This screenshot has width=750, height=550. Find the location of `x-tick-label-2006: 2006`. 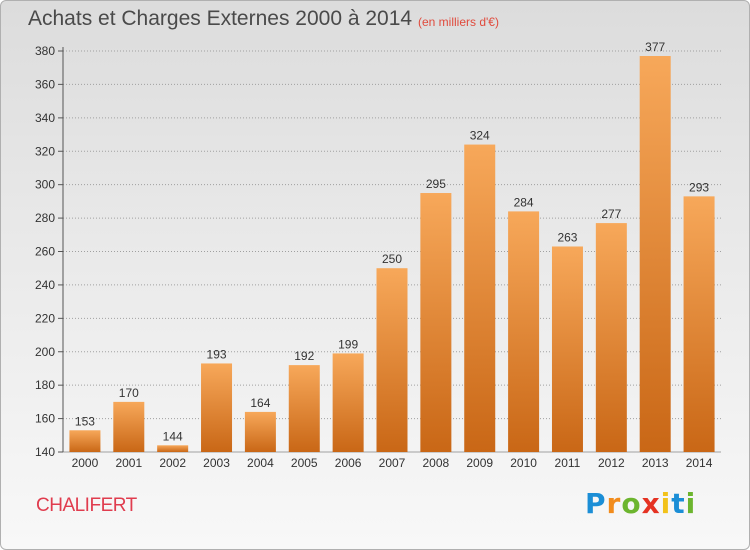

x-tick-label-2006: 2006 is located at coordinates (348, 463).